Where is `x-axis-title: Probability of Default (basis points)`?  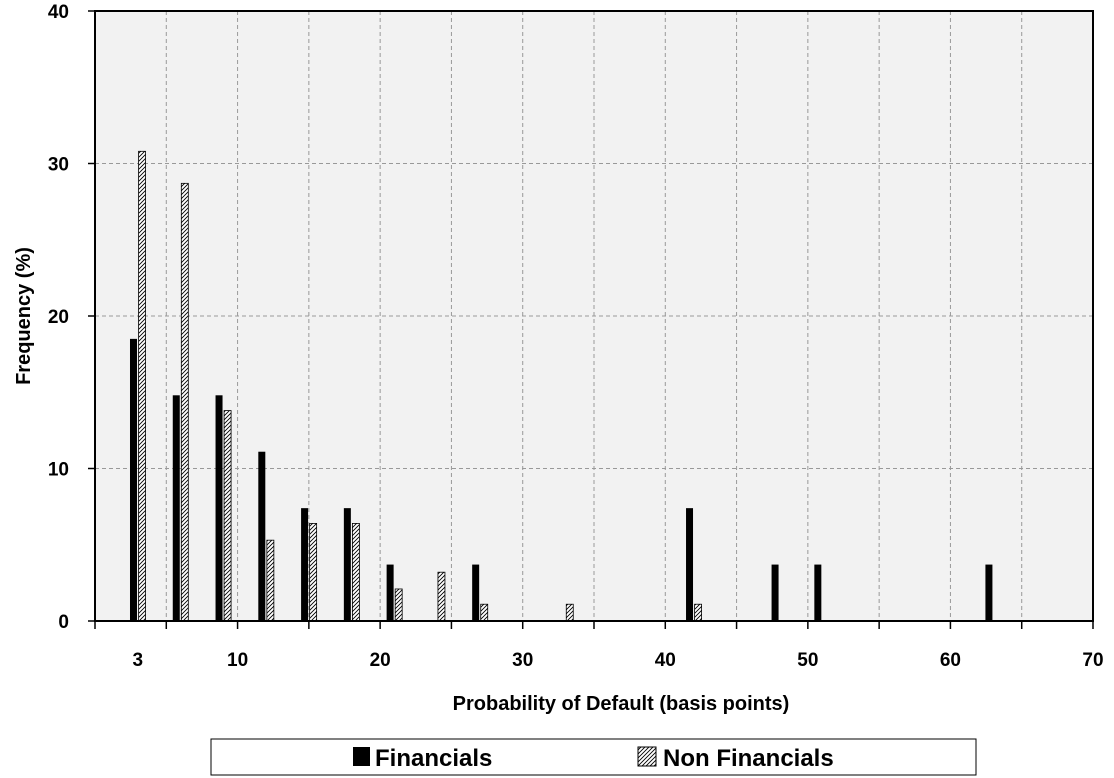 x-axis-title: Probability of Default (basis points) is located at coordinates (621, 704).